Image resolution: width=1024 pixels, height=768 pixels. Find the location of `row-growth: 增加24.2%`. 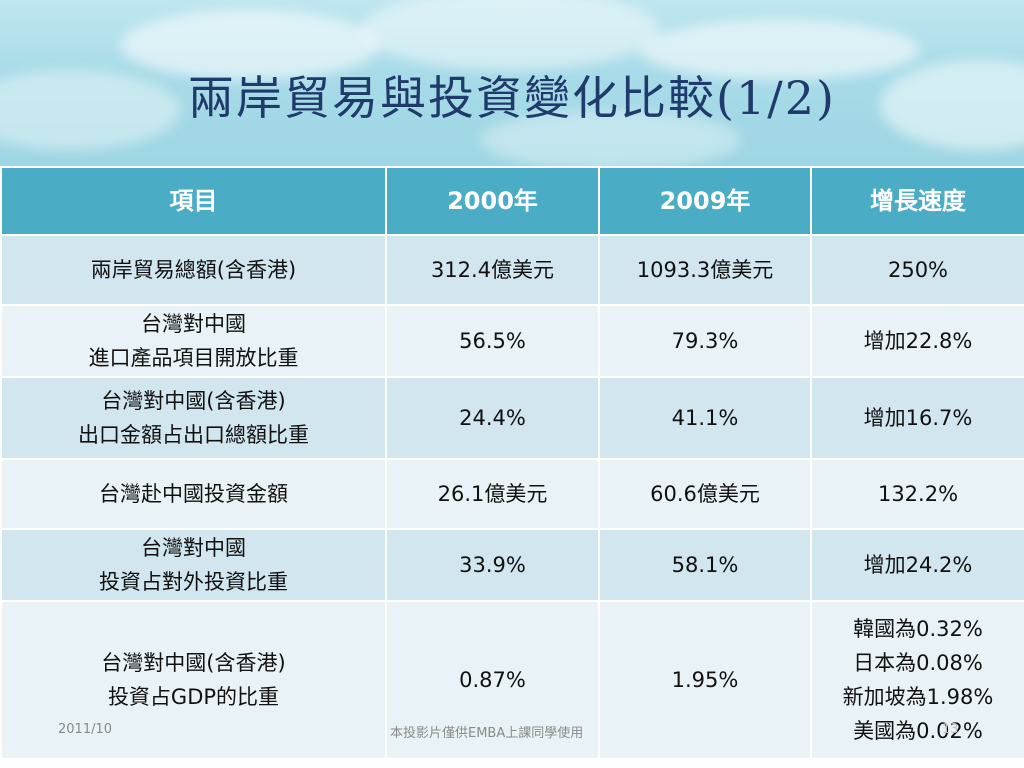

row-growth: 增加24.2% is located at coordinates (917, 565).